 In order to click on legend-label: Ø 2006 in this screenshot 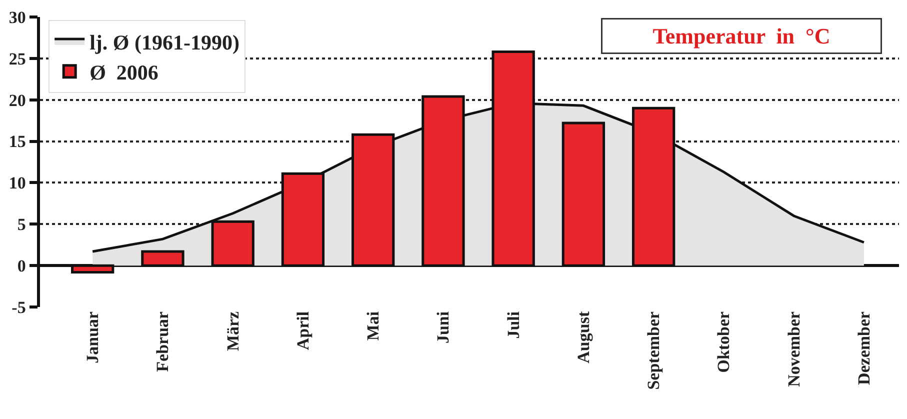, I will do `click(124, 72)`.